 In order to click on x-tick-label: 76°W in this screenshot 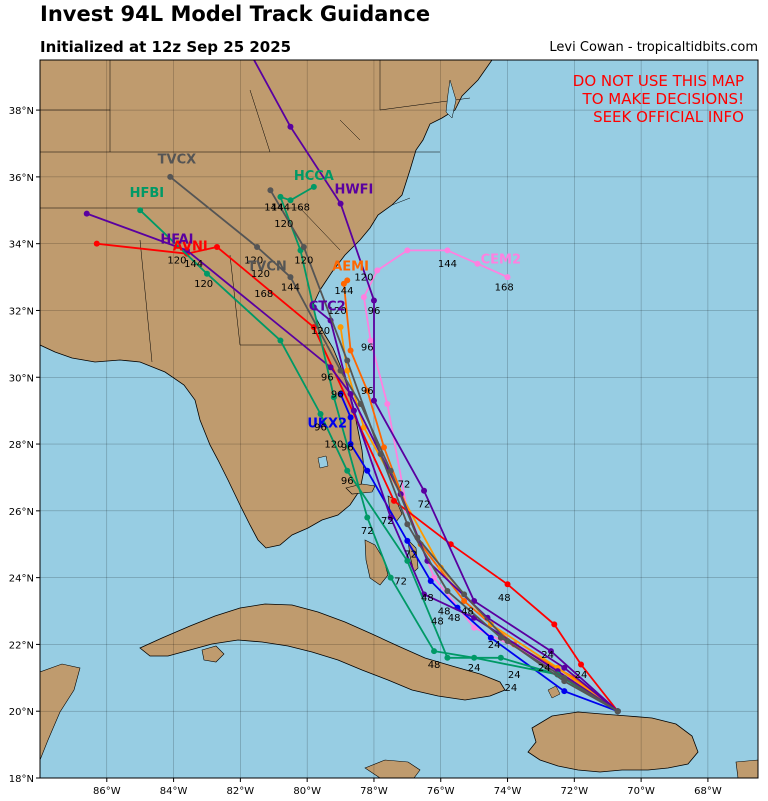, I will do `click(441, 791)`.